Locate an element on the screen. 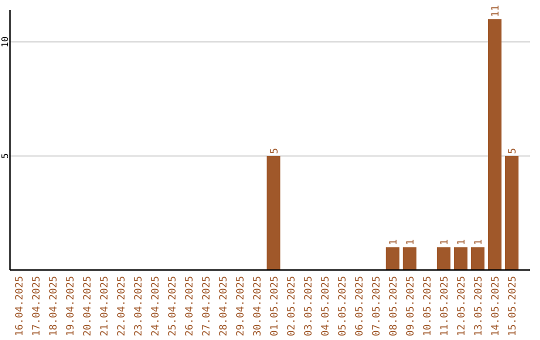 This screenshot has width=540, height=340. y-tick-label: 10 is located at coordinates (6, 42).